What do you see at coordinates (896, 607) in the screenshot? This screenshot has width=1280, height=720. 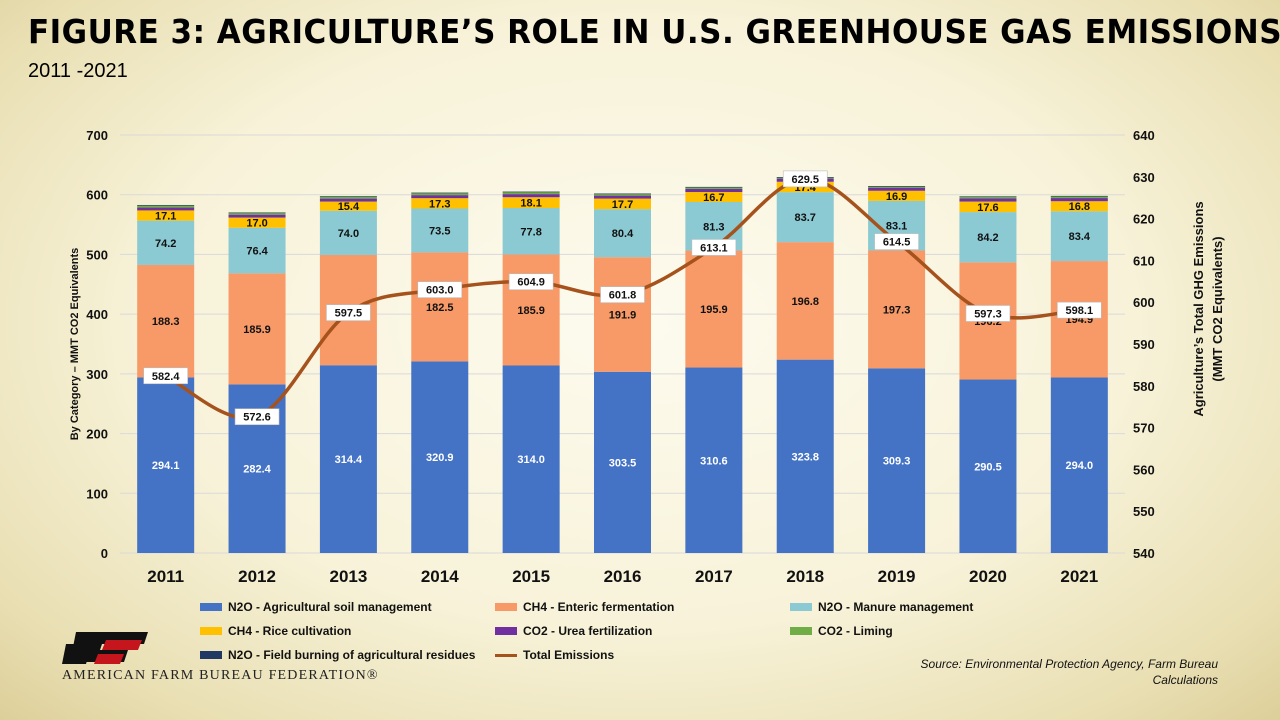 I see `legend-label: N2O - Manure management` at bounding box center [896, 607].